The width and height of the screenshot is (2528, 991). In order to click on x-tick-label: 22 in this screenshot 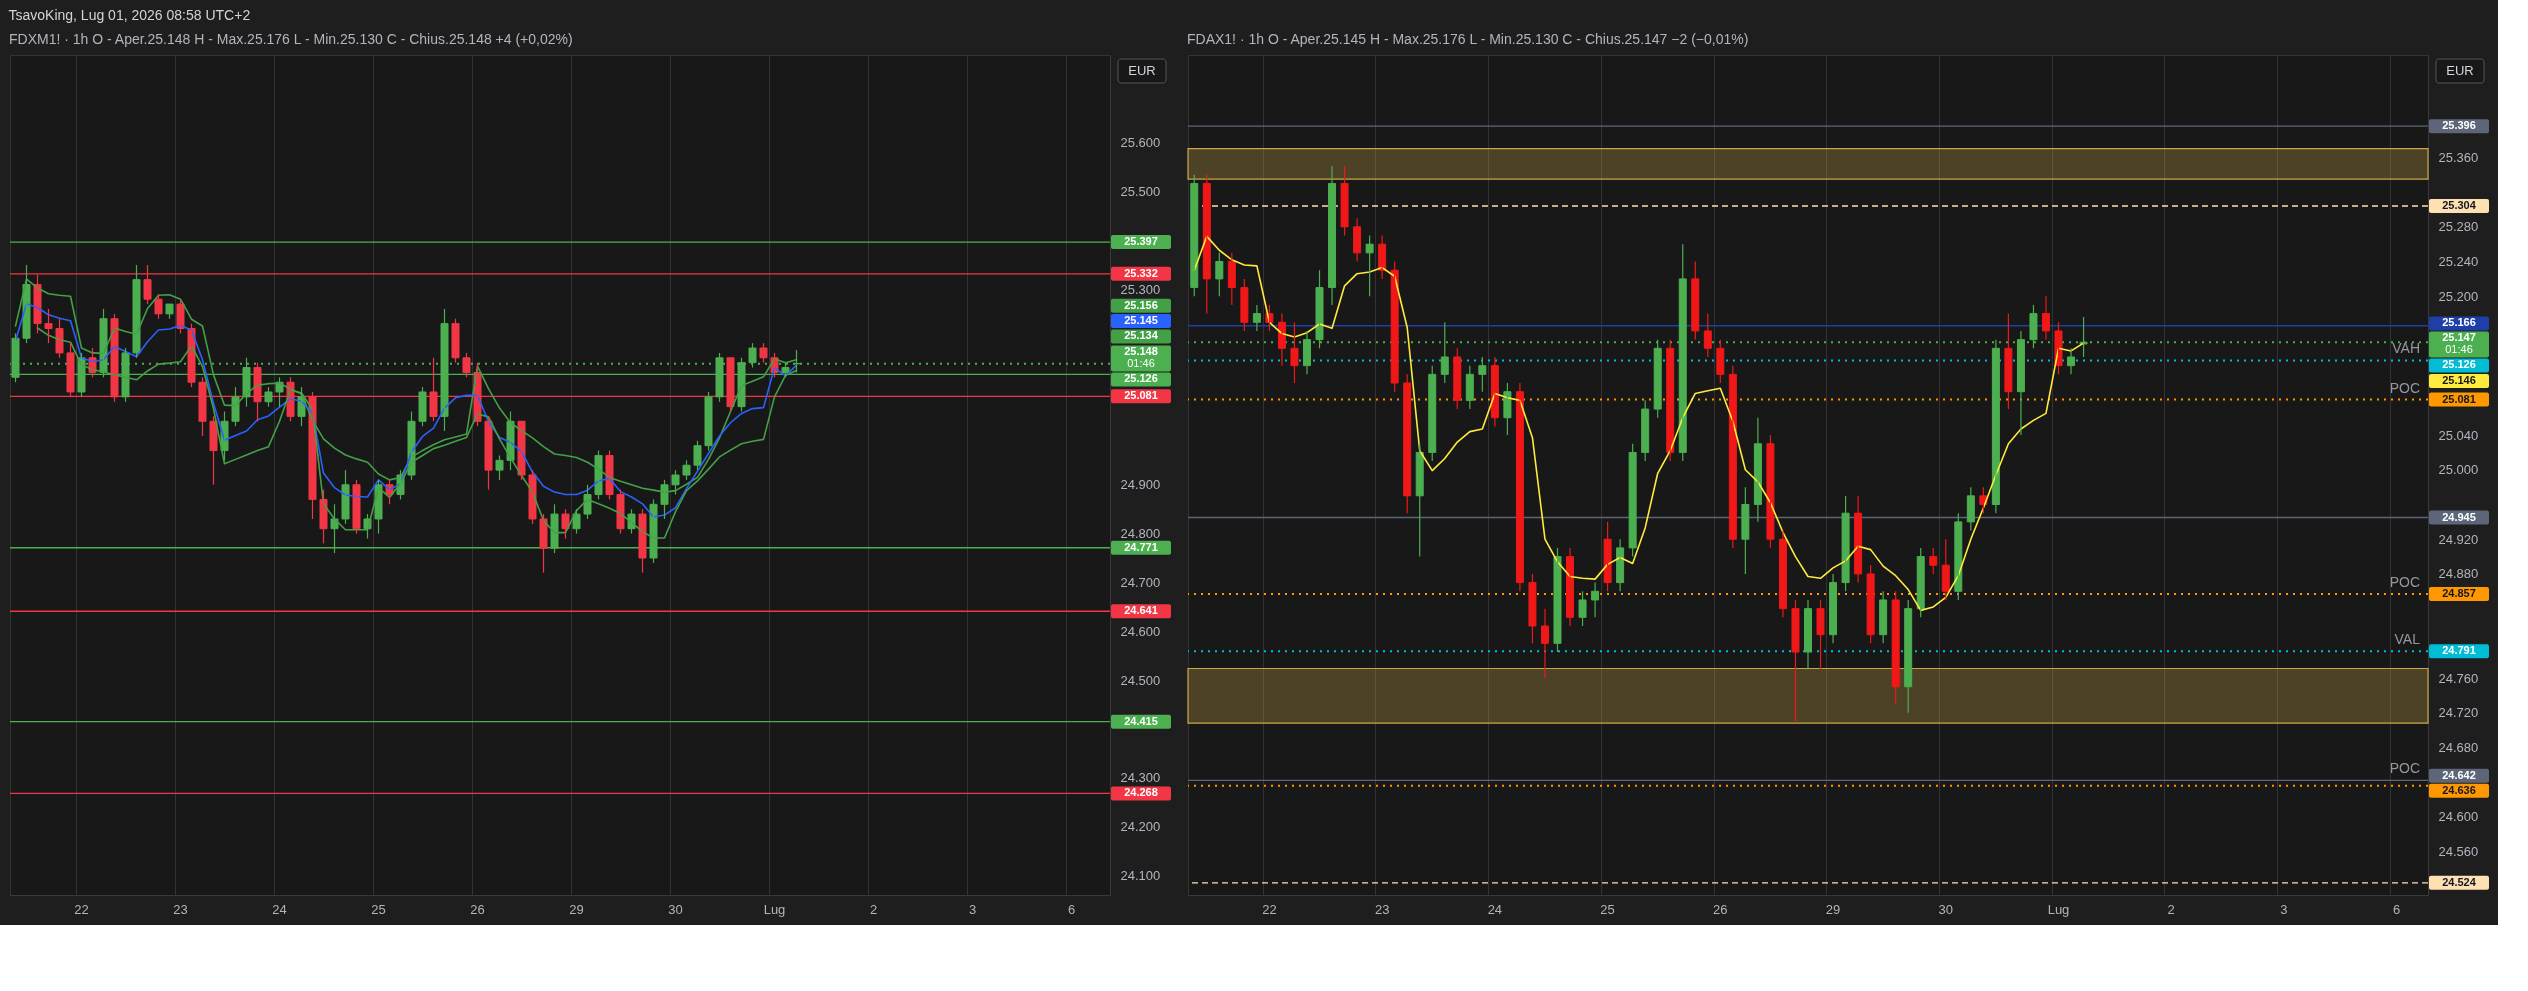, I will do `click(81, 909)`.